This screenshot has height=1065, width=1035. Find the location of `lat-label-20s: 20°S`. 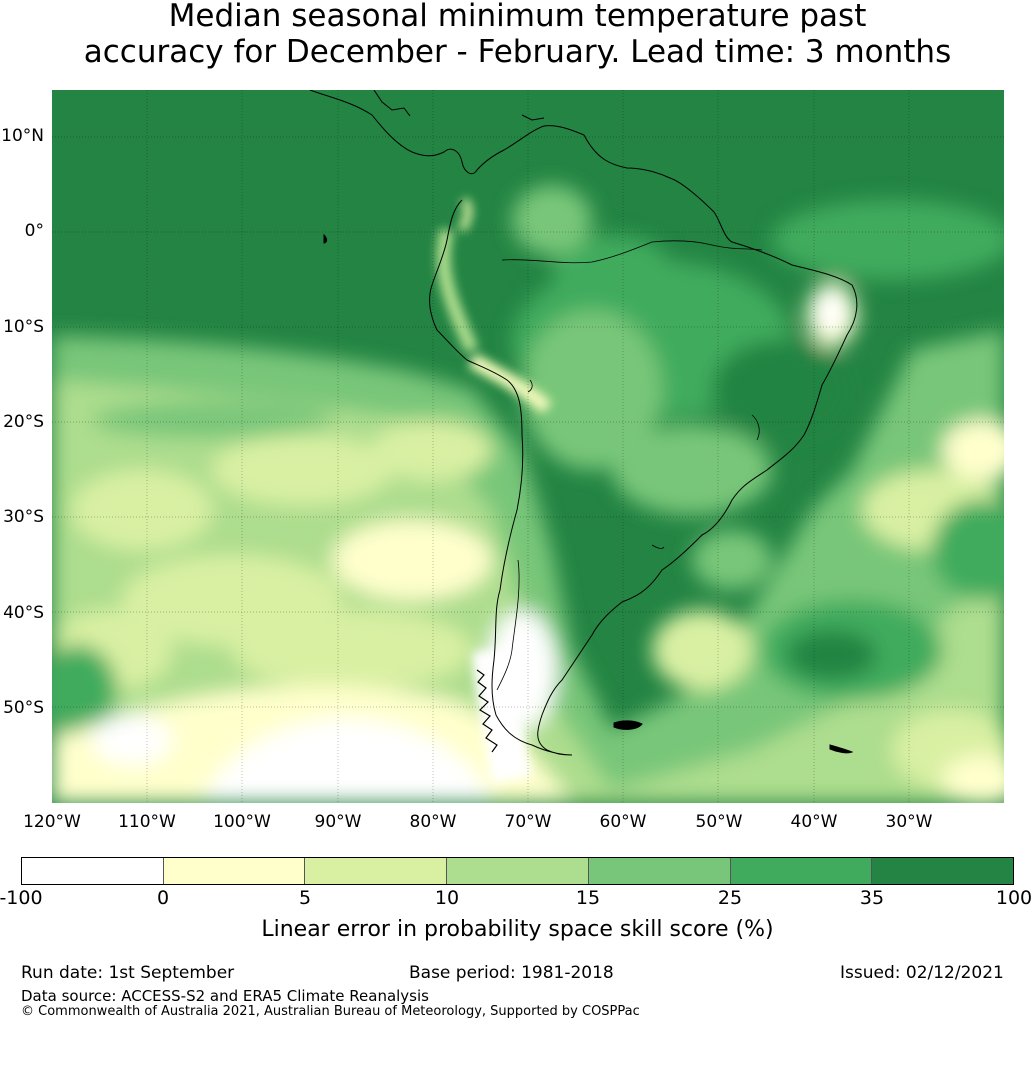

lat-label-20s: 20°S is located at coordinates (23, 422).